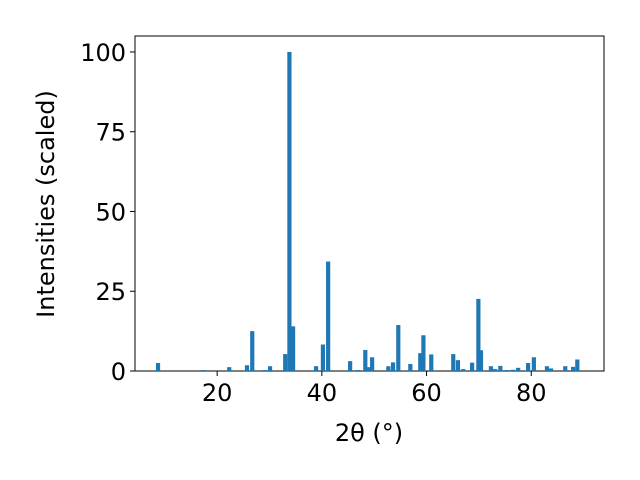  Describe the element at coordinates (118, 372) in the screenshot. I see `y-tick-label: 0` at that location.